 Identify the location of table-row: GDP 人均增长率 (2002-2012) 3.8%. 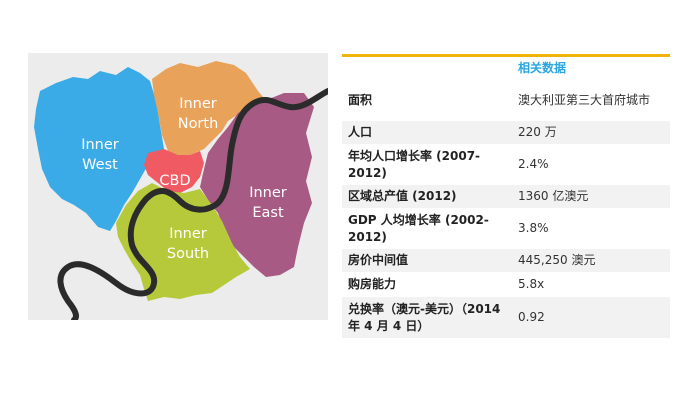
(506, 229).